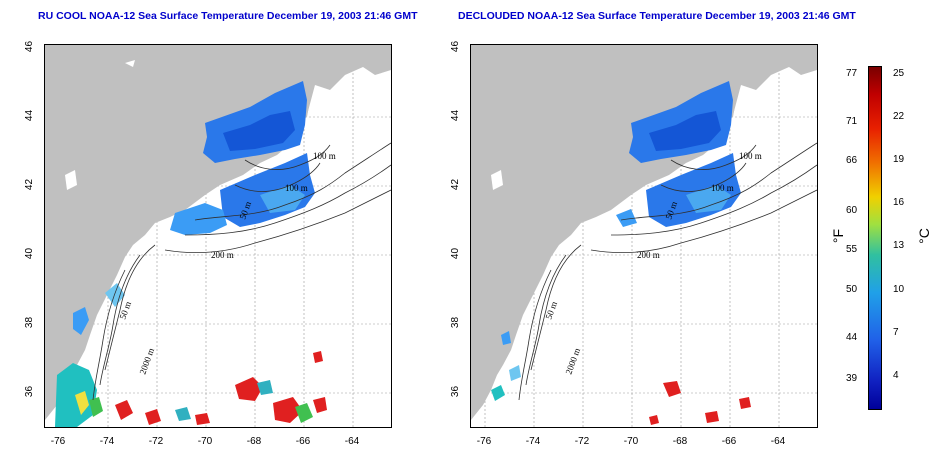 The image size is (950, 475). Describe the element at coordinates (896, 332) in the screenshot. I see `colorbar-c-label: 7` at that location.